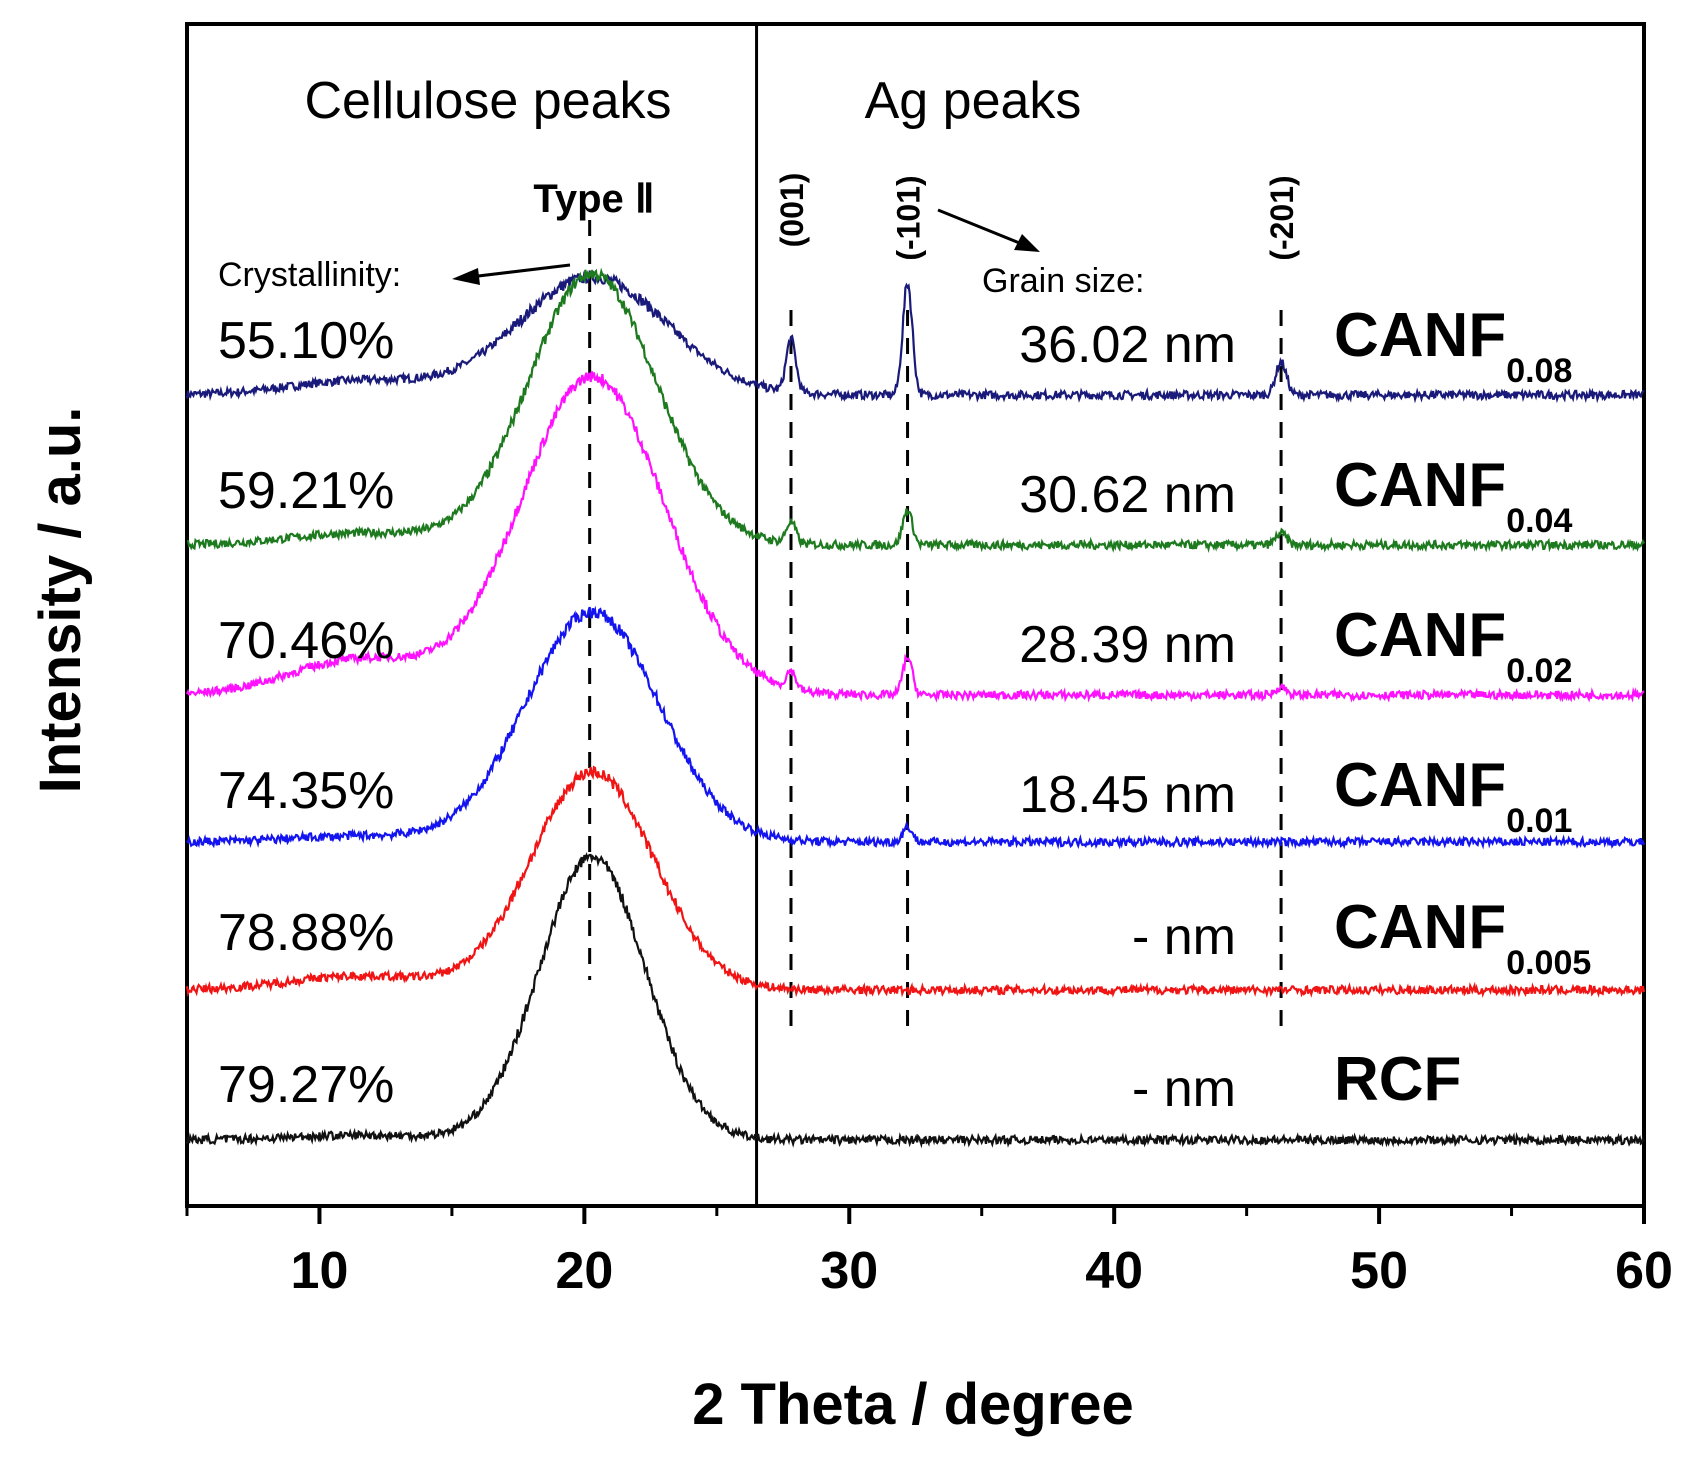 Image resolution: width=1691 pixels, height=1461 pixels. Describe the element at coordinates (973, 101) in the screenshot. I see `ag-region-label: Ag peaks` at that location.